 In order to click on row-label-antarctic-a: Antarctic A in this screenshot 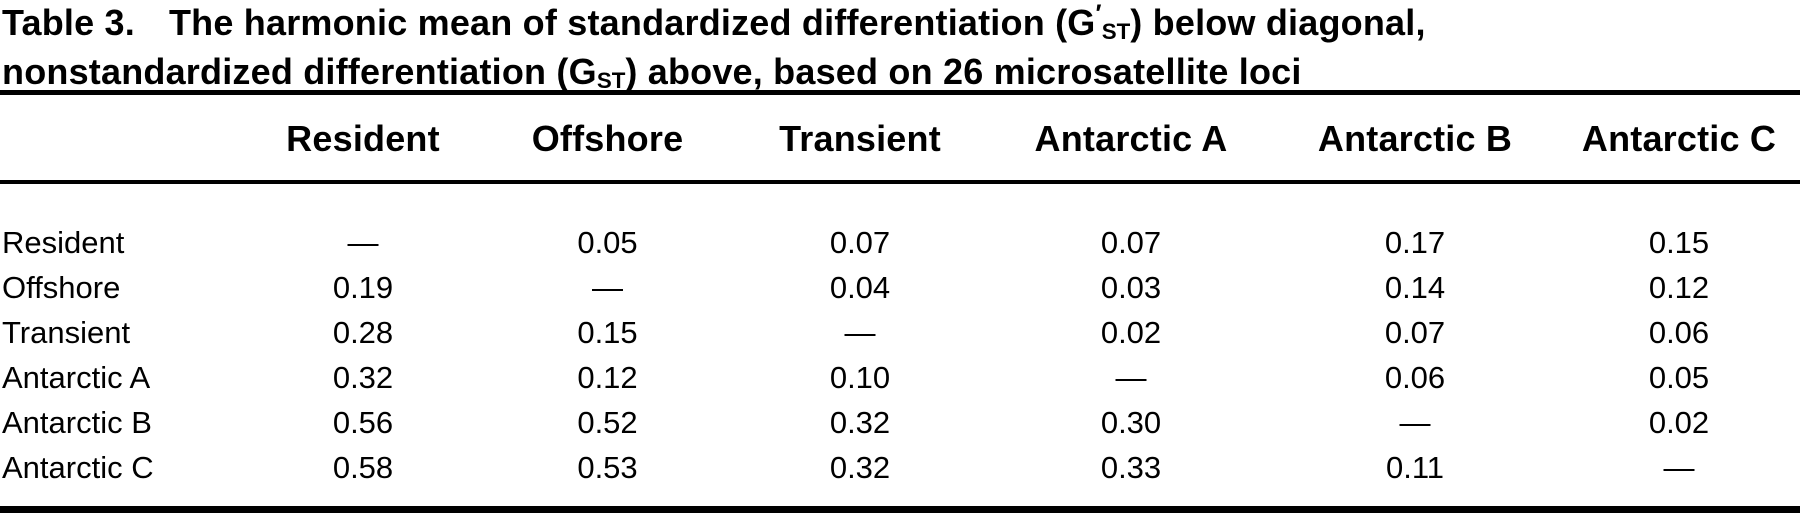, I will do `click(76, 377)`.